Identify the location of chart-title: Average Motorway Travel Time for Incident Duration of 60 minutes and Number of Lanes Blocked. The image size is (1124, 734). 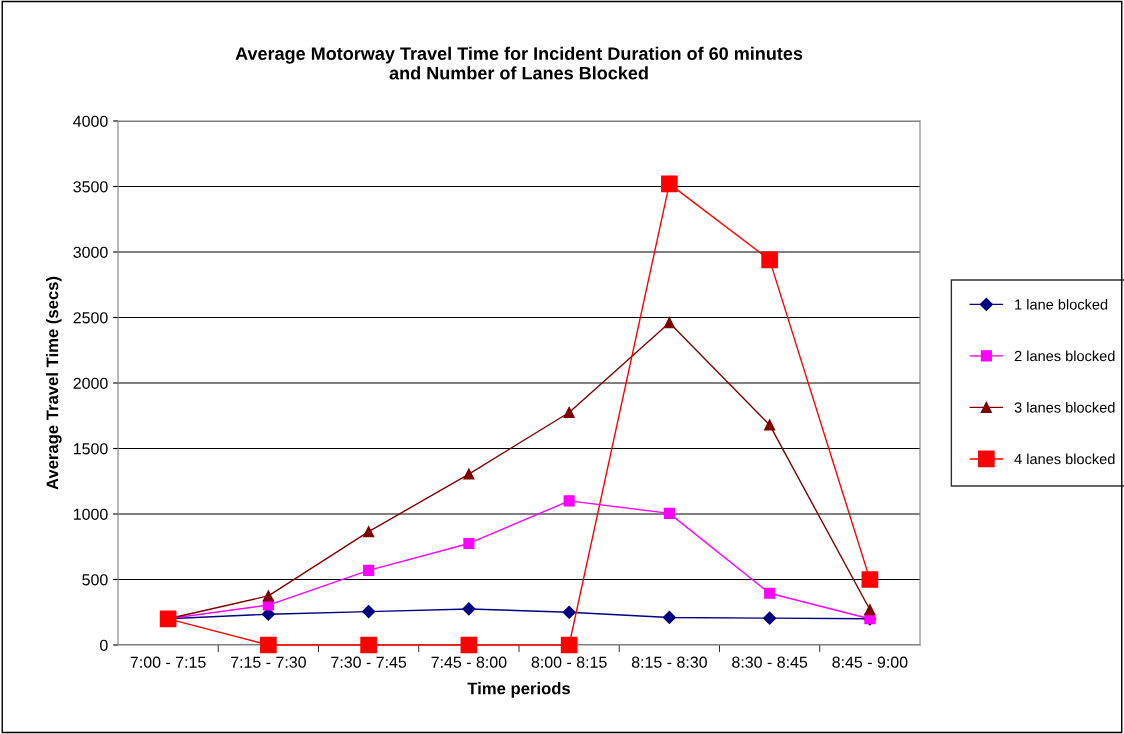
(519, 63).